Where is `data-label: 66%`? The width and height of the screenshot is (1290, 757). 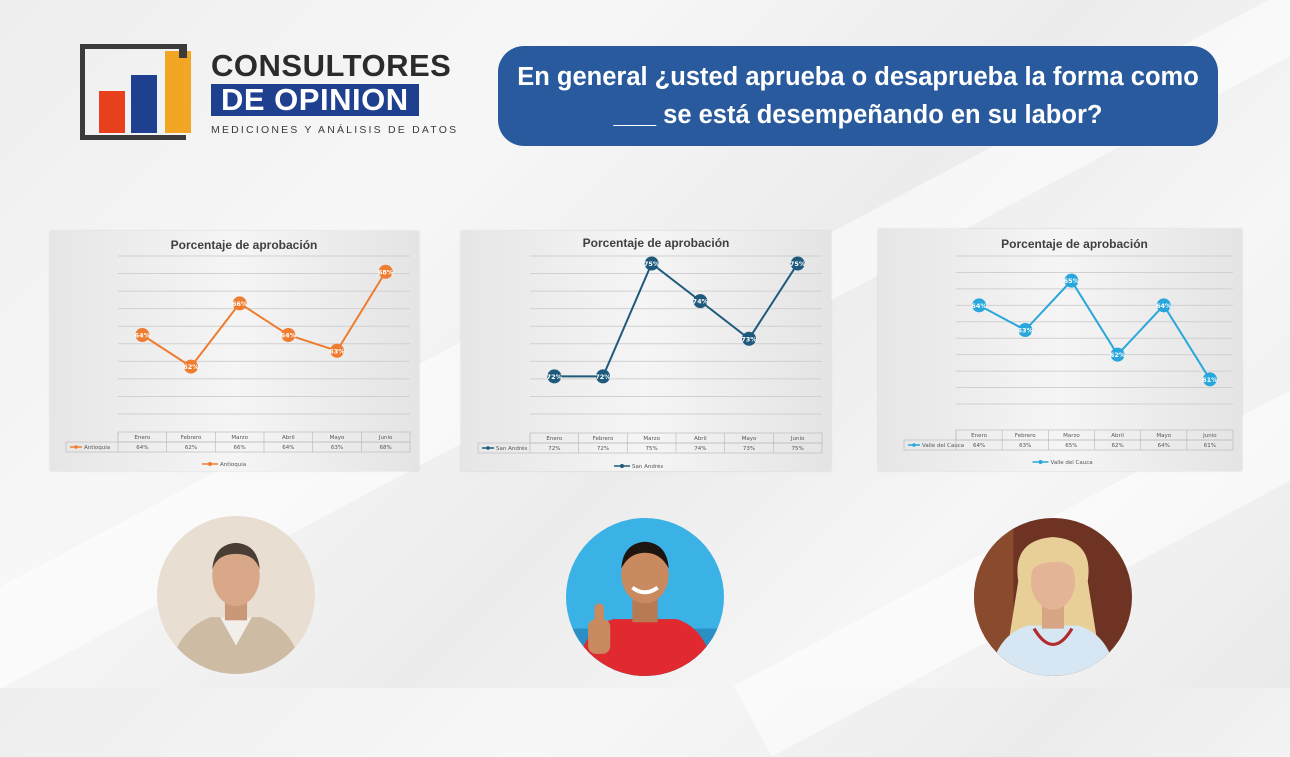
data-label: 66% is located at coordinates (240, 304).